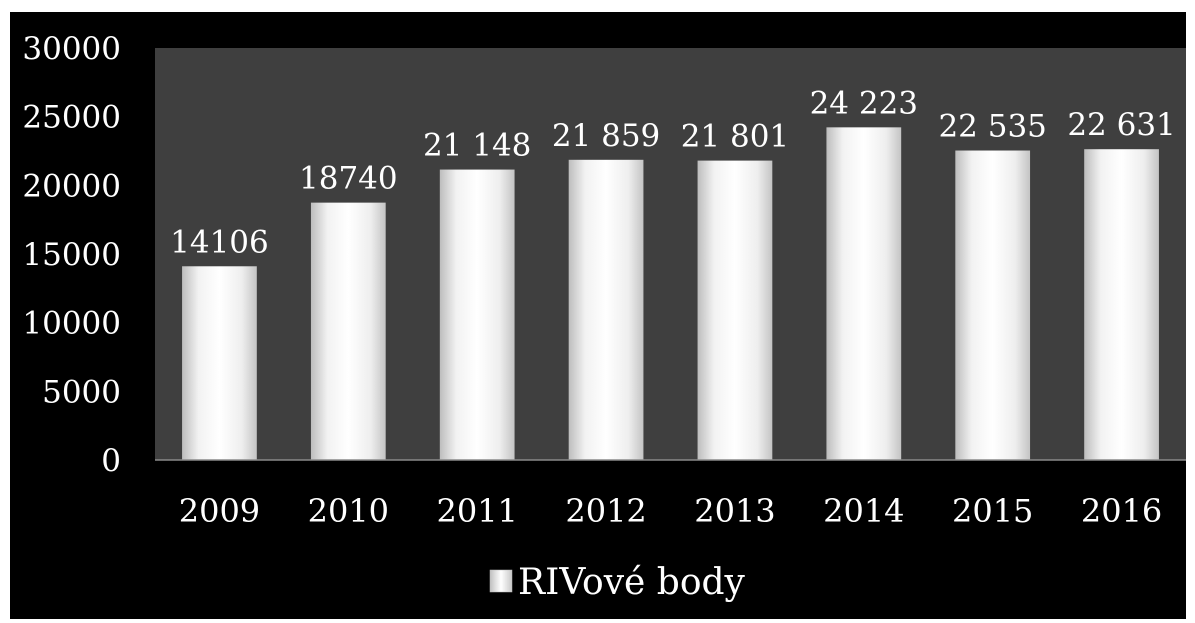 The height and width of the screenshot is (623, 1195). What do you see at coordinates (735, 137) in the screenshot?
I see `data-label: 21 801` at bounding box center [735, 137].